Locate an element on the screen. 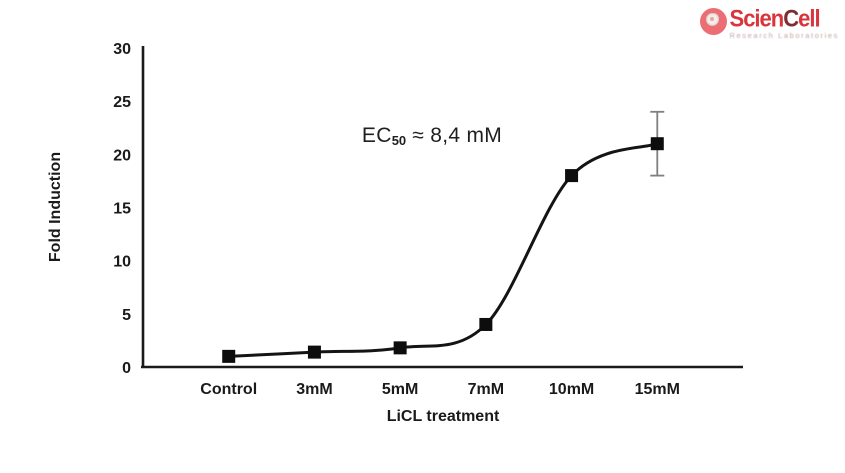  cell-nucleus-icon is located at coordinates (711, 19).